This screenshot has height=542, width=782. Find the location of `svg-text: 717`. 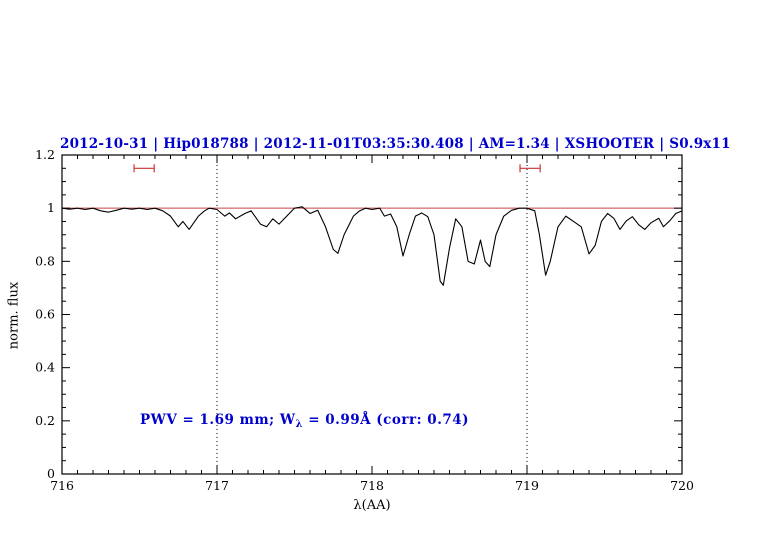

svg-text: 717 is located at coordinates (217, 485).